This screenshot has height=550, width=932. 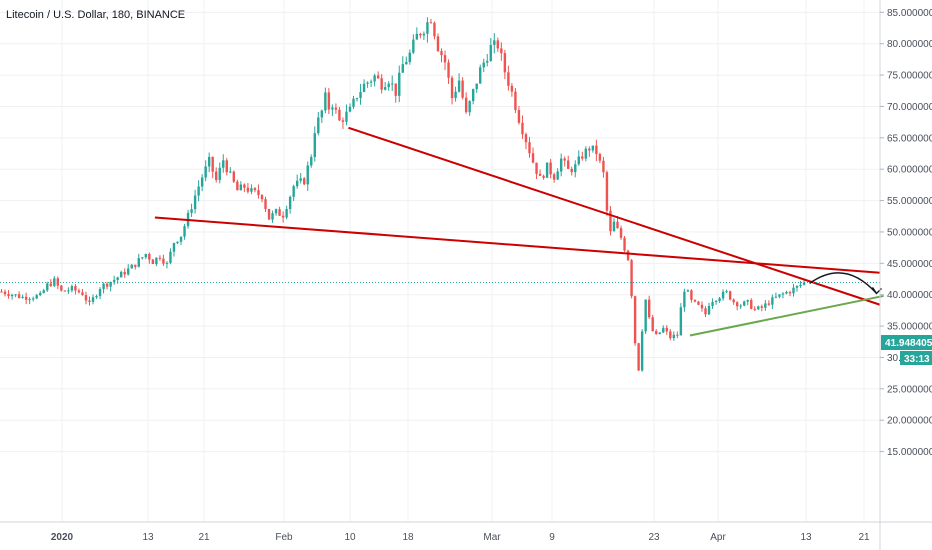 What do you see at coordinates (786, 315) in the screenshot?
I see `support-trendline` at bounding box center [786, 315].